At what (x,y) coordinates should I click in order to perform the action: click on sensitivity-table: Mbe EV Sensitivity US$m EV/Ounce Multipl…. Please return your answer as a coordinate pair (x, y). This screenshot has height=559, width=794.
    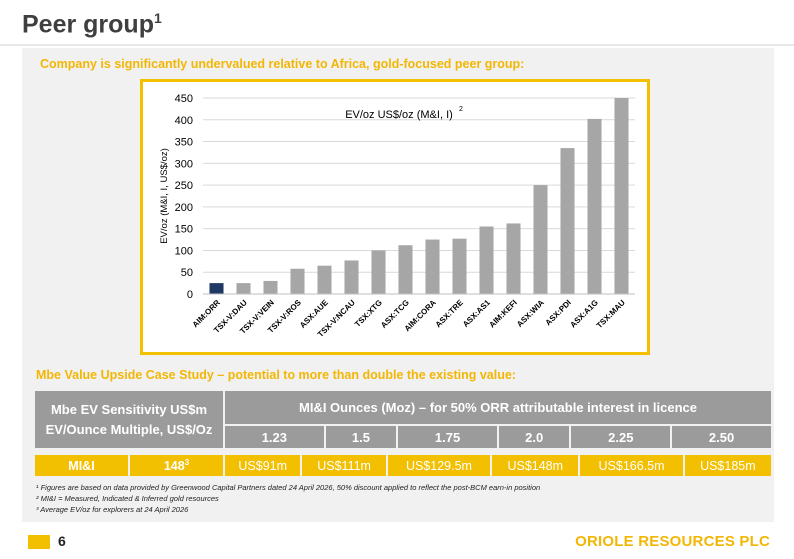
    Looking at the image, I should click on (403, 419).